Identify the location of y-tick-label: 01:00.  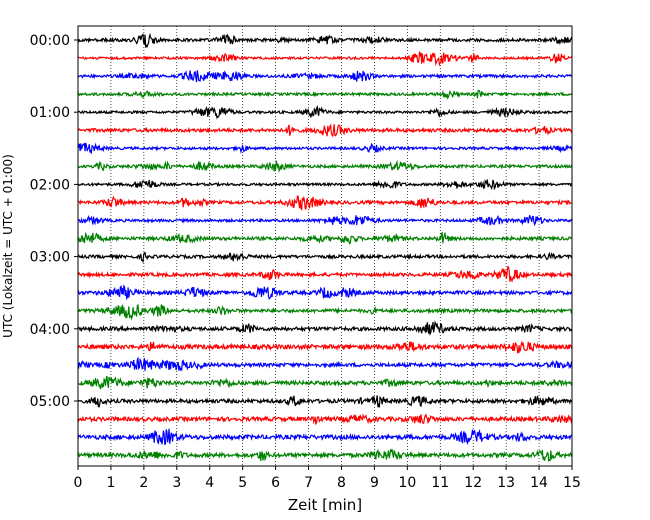
(50, 113).